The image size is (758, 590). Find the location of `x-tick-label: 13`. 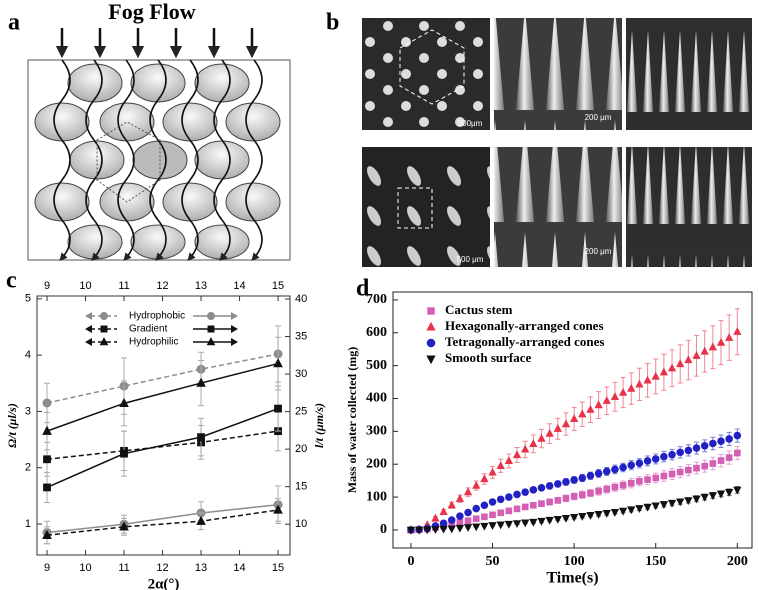

x-tick-label: 13 is located at coordinates (201, 568).